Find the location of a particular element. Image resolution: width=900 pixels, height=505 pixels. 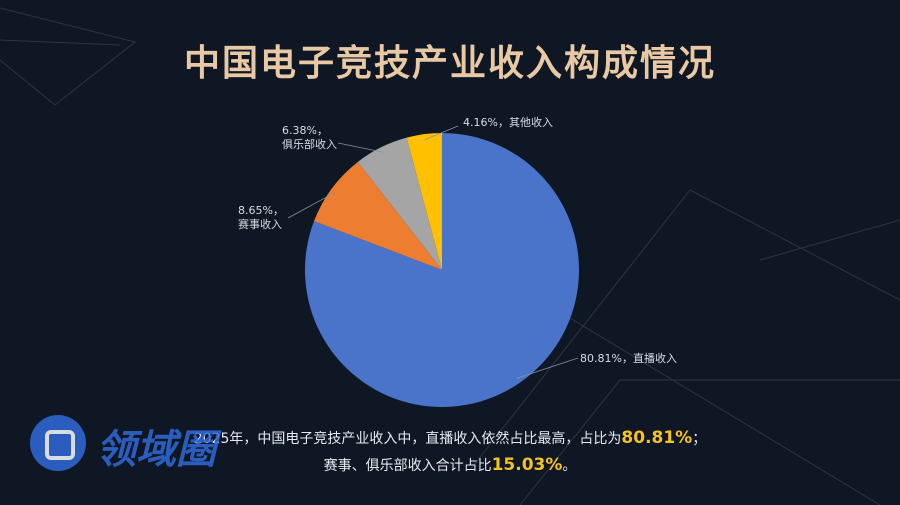

logo-icon is located at coordinates (58, 443).